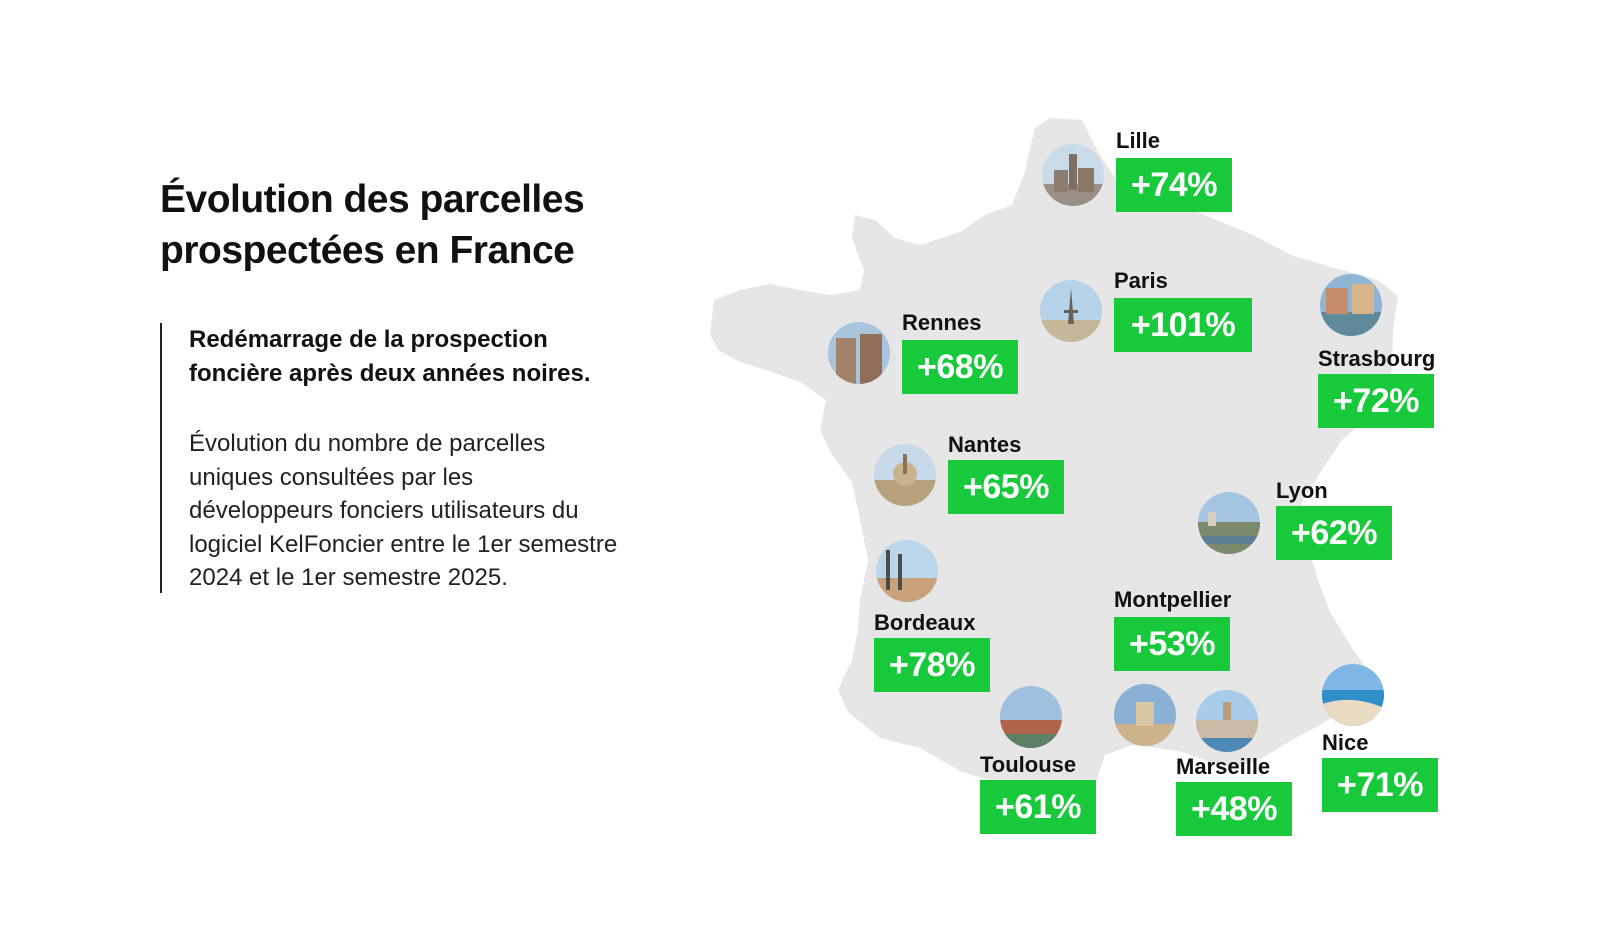  Describe the element at coordinates (932, 665) in the screenshot. I see `city-value-bordeaux: +78%` at that location.